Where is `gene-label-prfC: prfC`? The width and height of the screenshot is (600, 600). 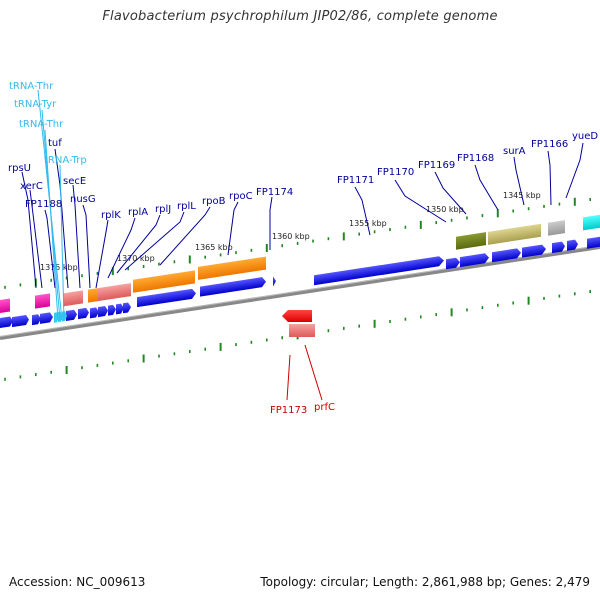
gene-label-prfC: prfC is located at coordinates (324, 407).